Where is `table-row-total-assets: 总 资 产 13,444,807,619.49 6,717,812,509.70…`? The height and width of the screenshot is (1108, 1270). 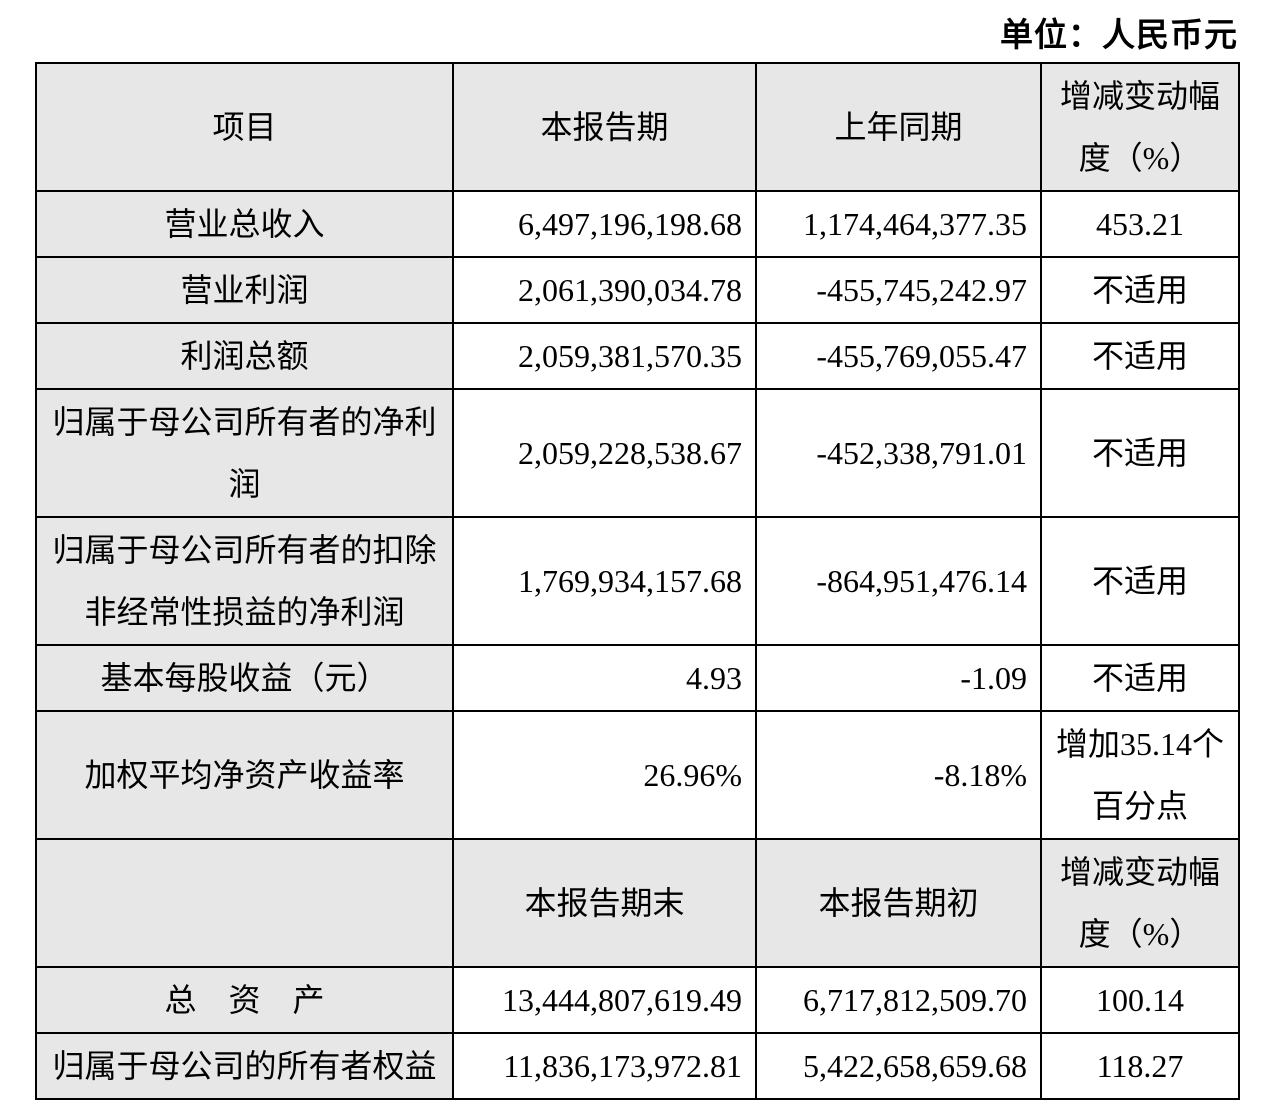 table-row-total-assets: 总 资 产 13,444,807,619.49 6,717,812,509.70… is located at coordinates (637, 1000).